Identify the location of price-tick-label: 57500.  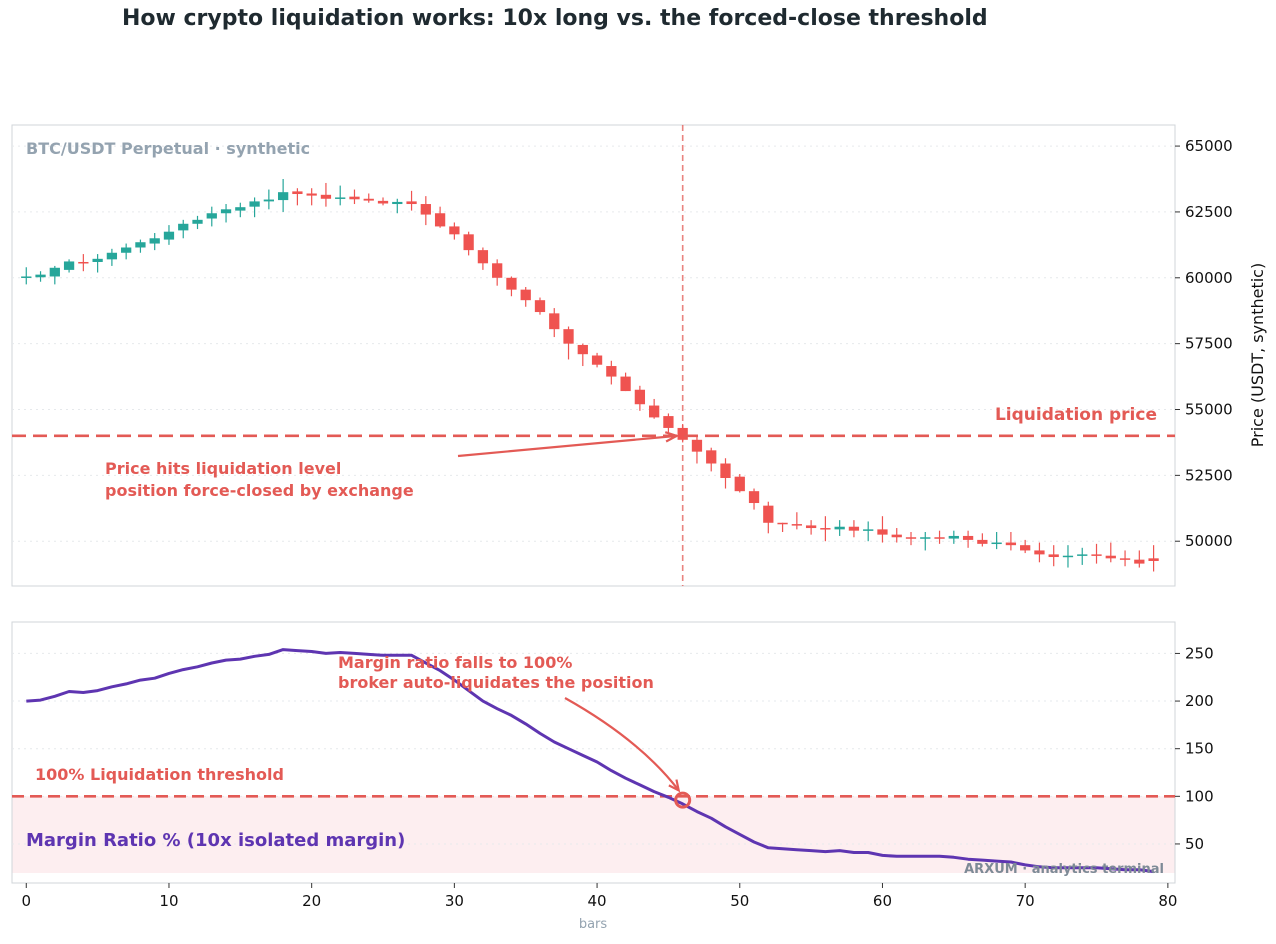
(1209, 344).